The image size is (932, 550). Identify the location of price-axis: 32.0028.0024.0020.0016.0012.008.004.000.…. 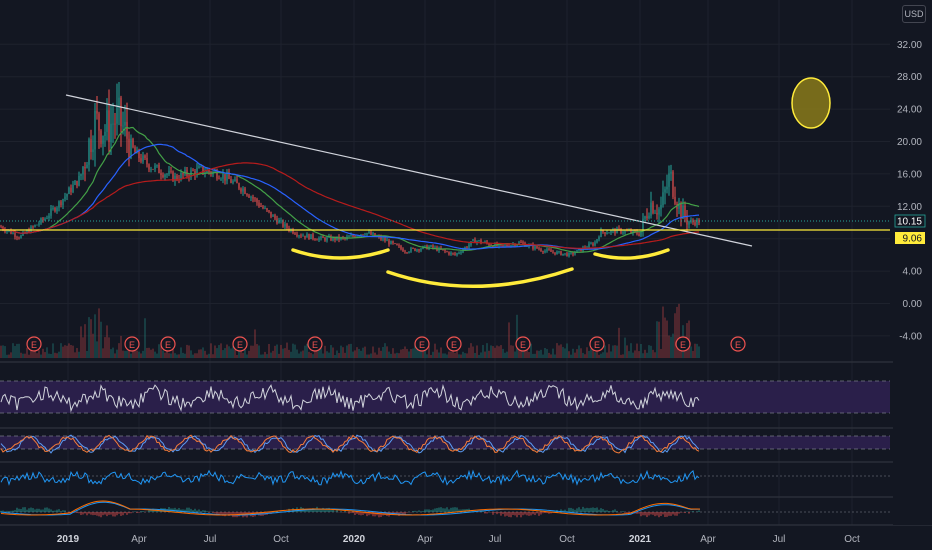
(912, 262).